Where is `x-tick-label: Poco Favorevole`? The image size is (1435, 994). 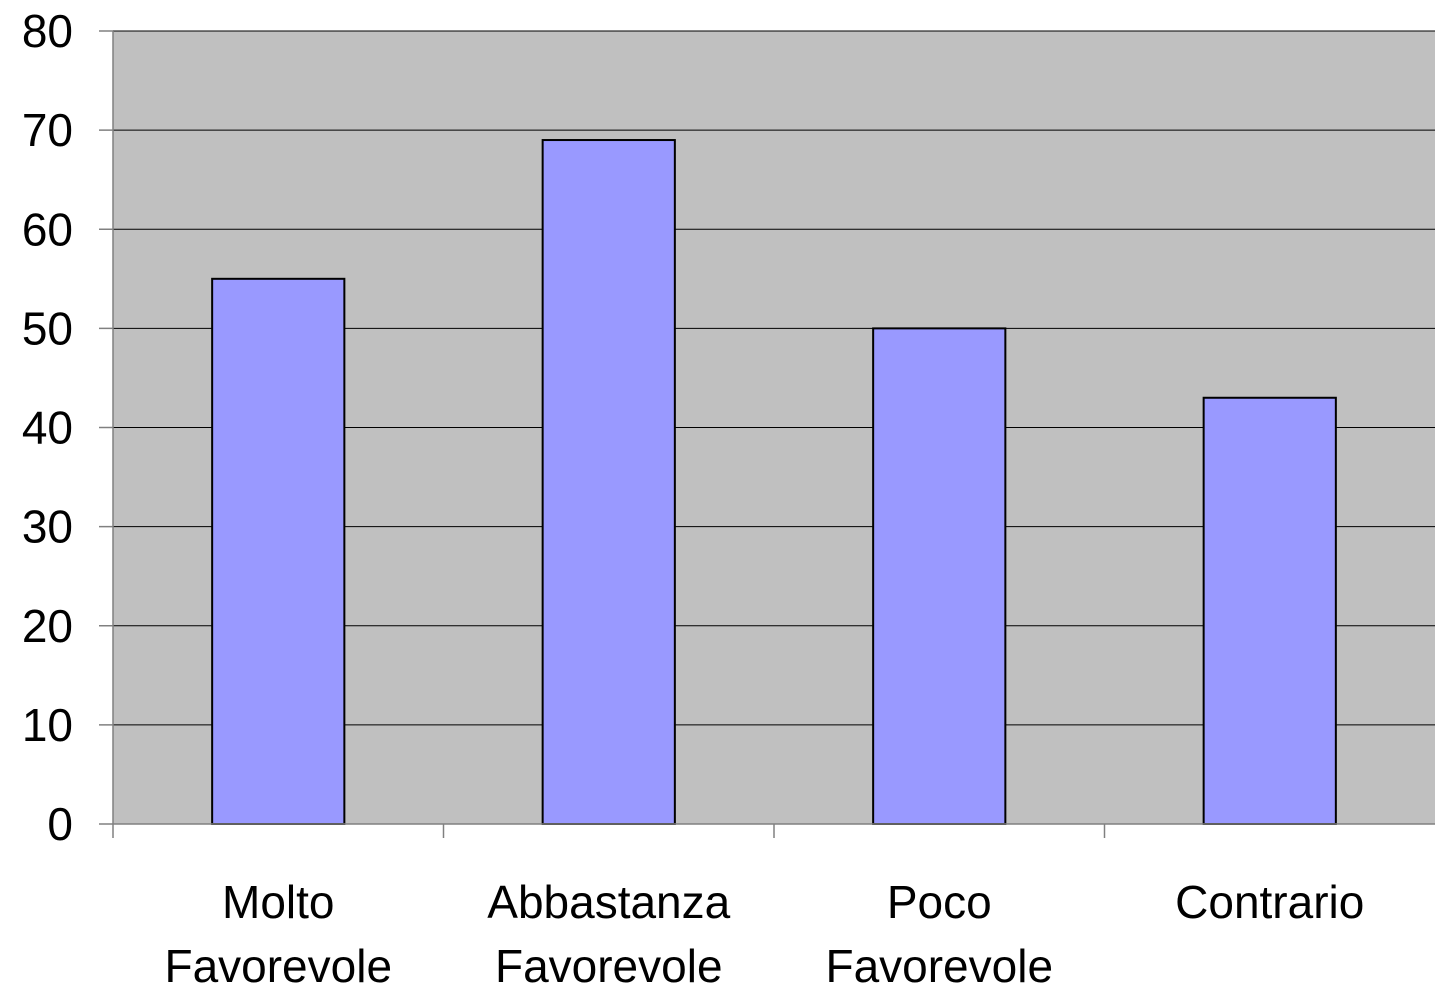
x-tick-label: Poco Favorevole is located at coordinates (939, 932).